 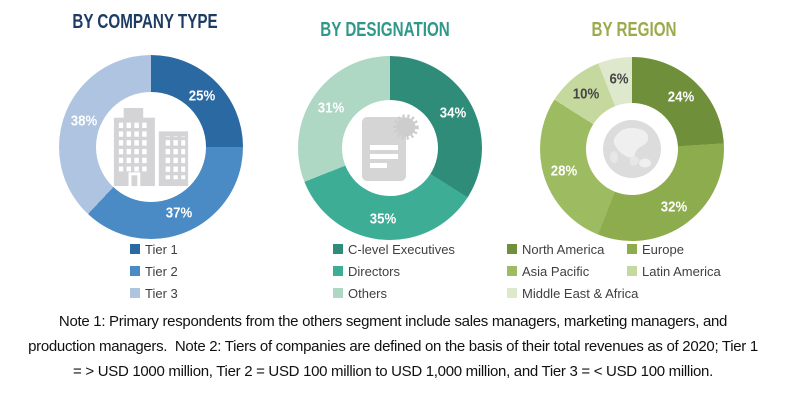 I want to click on designation-legend: C-level Executives Directors Others, so click(x=394, y=271).